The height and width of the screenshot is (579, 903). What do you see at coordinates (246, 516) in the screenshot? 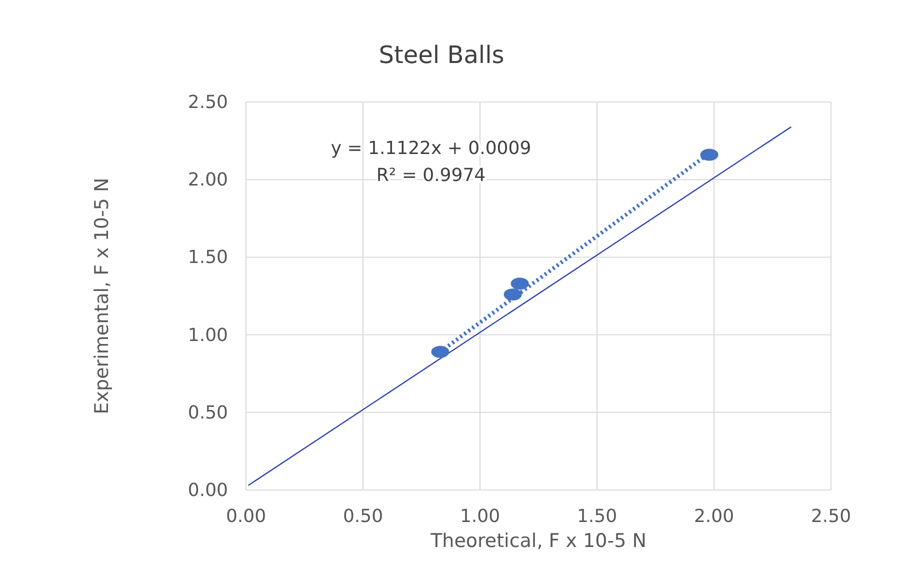
I see `x-tick-label: 0.00` at bounding box center [246, 516].